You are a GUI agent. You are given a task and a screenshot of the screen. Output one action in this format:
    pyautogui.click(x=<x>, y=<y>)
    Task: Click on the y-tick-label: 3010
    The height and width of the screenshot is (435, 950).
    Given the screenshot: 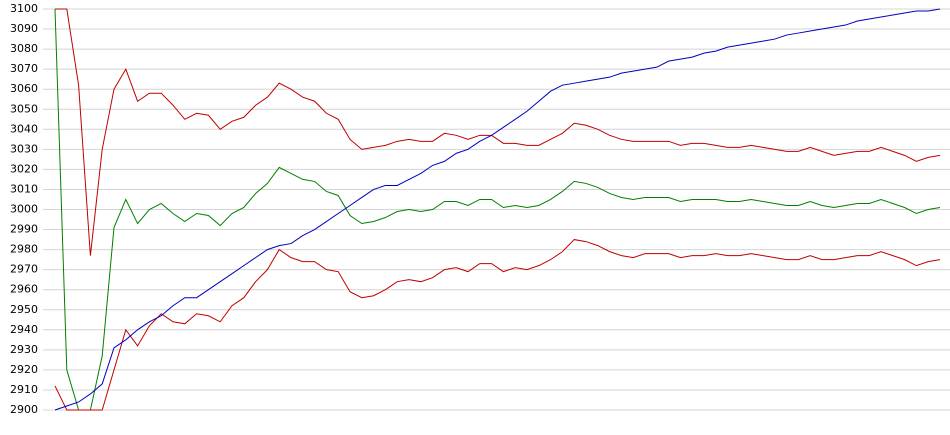 What is the action you would take?
    pyautogui.click(x=24, y=188)
    